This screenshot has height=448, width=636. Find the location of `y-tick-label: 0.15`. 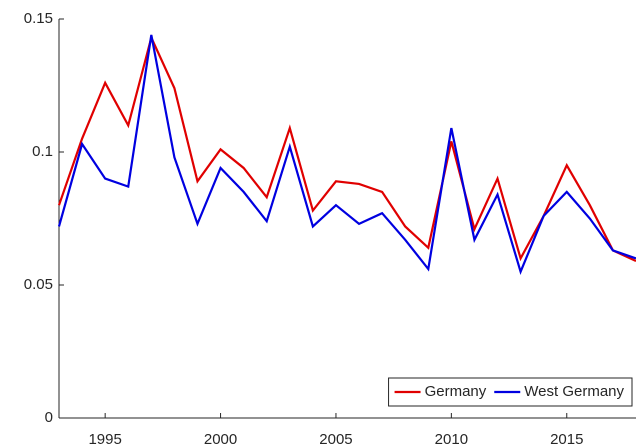

y-tick-label: 0.15 is located at coordinates (38, 18).